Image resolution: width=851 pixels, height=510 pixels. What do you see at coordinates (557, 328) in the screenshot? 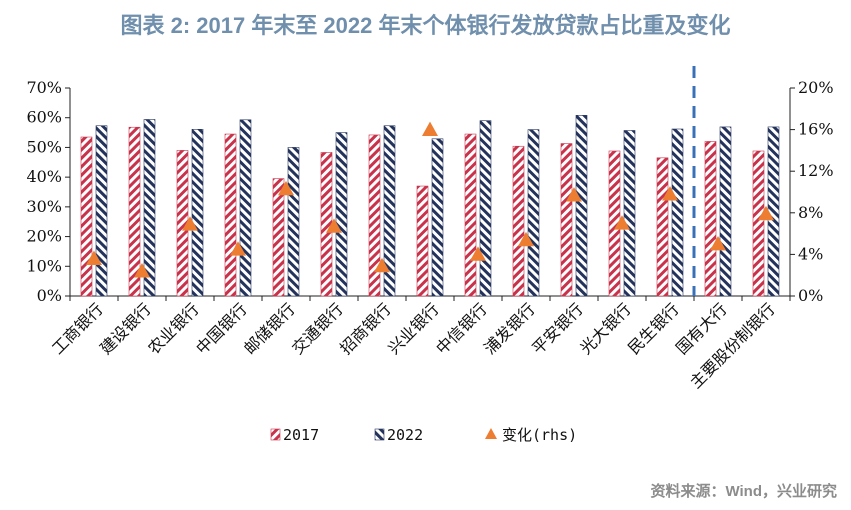
I see `category-label: 平安银行` at bounding box center [557, 328].